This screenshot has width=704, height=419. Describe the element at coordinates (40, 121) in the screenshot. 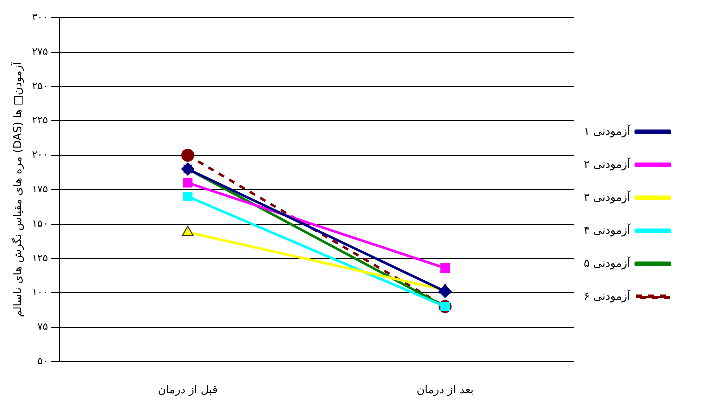

I see `y-tick-label: ۲۲۵` at that location.